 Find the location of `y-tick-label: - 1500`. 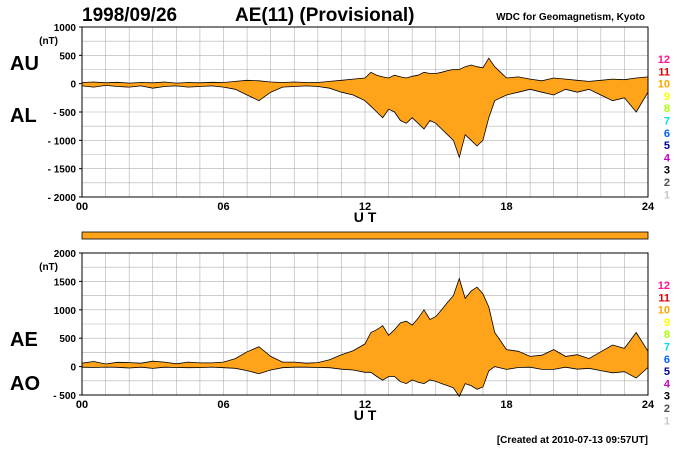

y-tick-label: - 1500 is located at coordinates (62, 170).